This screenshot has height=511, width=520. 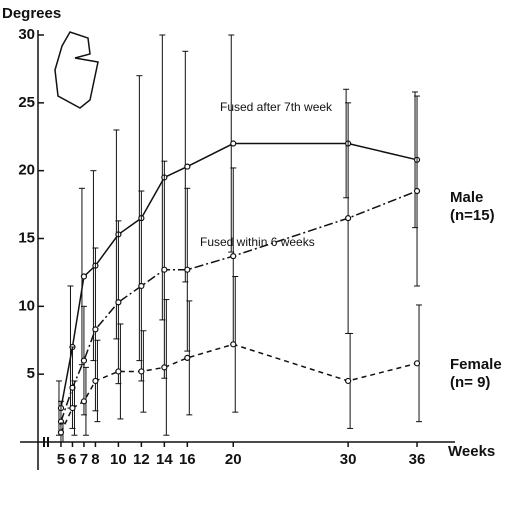 I want to click on annotation: (n= 9), so click(x=470, y=382).